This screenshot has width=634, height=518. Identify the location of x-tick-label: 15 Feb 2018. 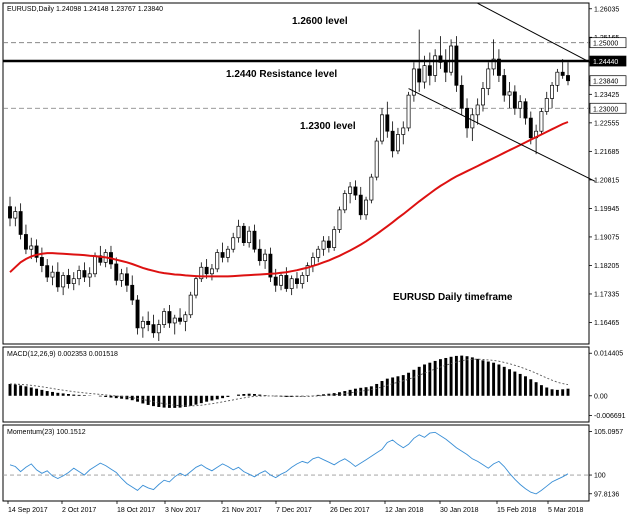
(516, 510).